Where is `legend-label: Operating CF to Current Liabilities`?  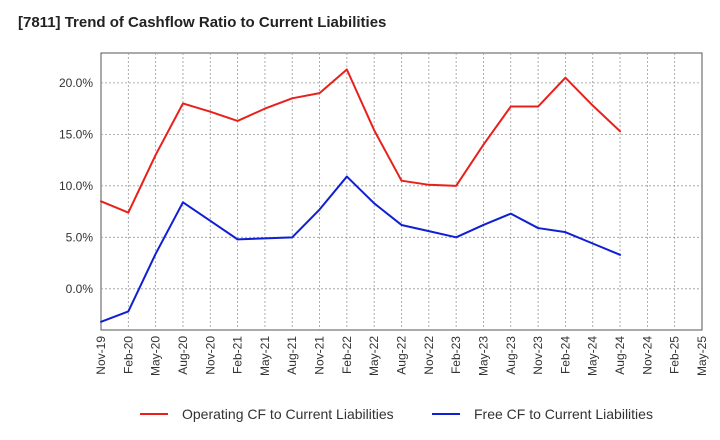
legend-label: Operating CF to Current Liabilities is located at coordinates (288, 414).